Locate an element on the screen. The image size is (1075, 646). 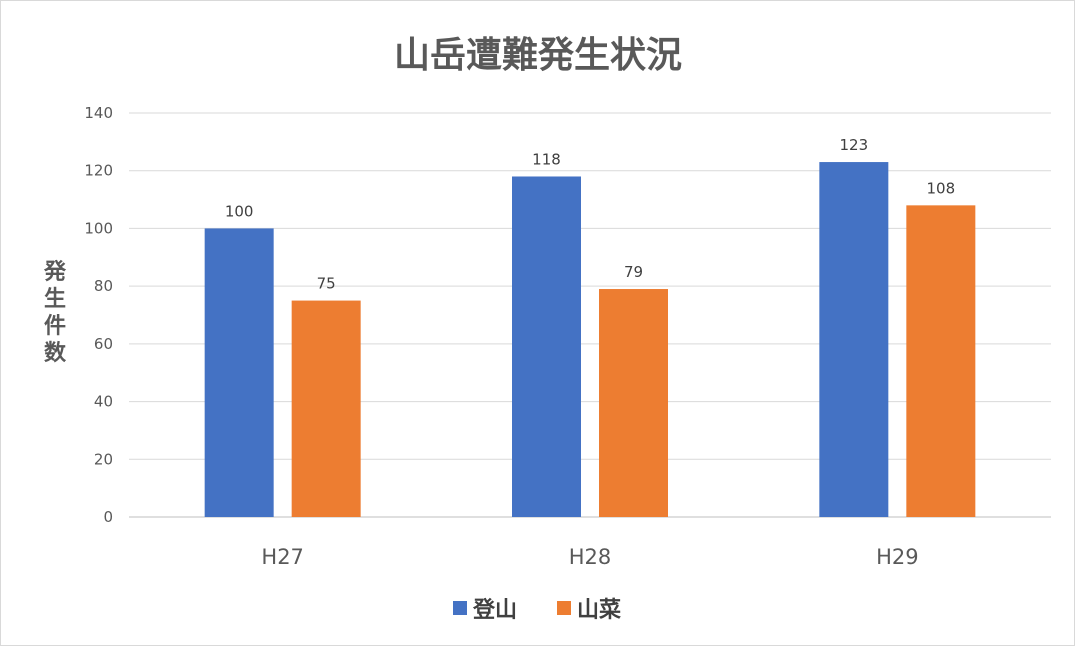
x-category-label: H27 is located at coordinates (282, 557).